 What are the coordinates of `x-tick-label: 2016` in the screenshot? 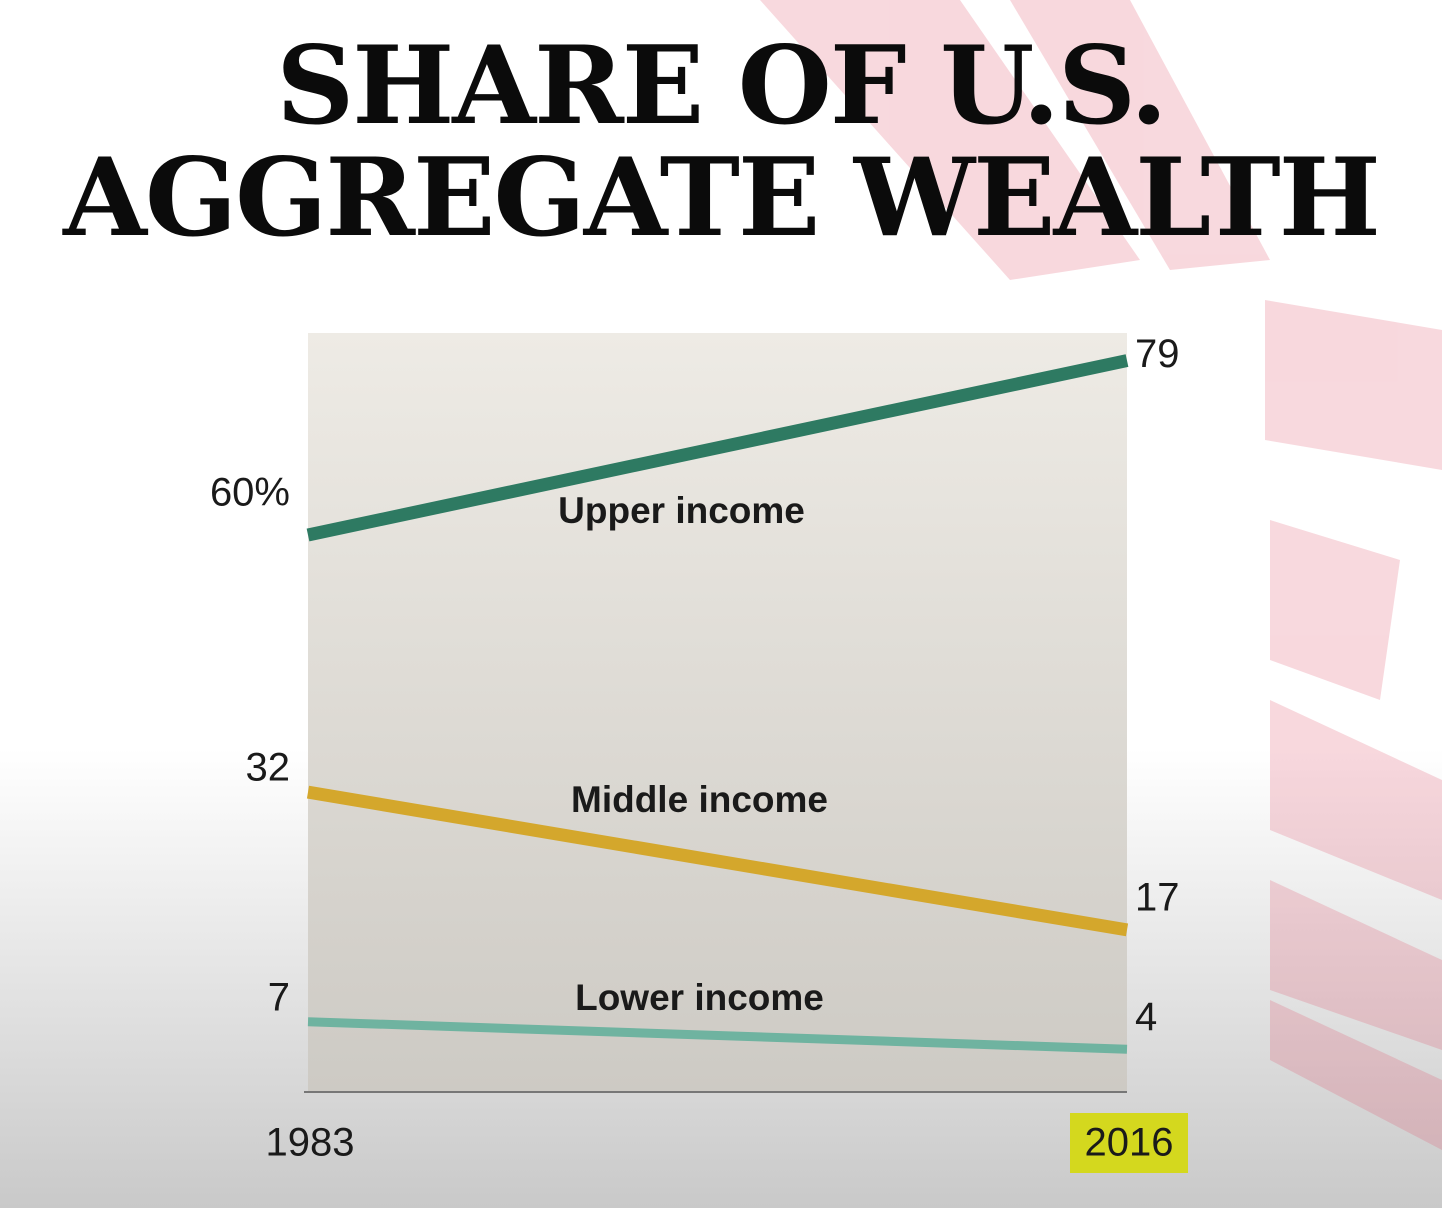 It's located at (1129, 1143).